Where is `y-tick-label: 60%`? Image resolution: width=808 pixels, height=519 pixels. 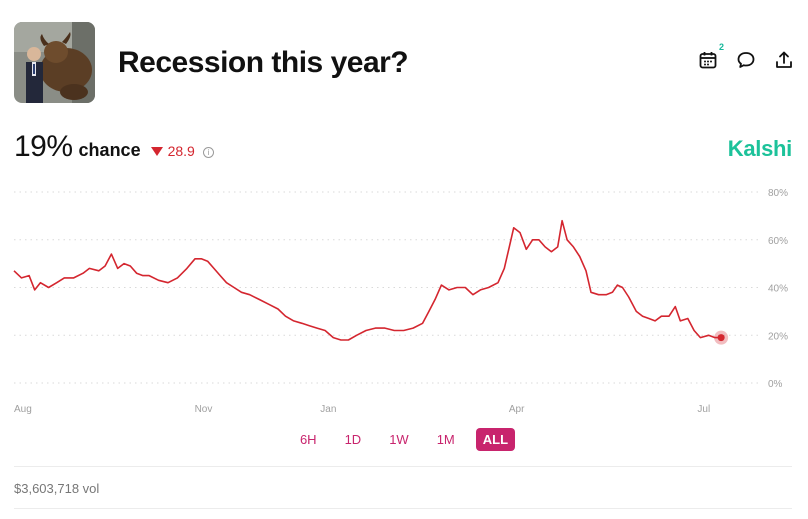 y-tick-label: 60% is located at coordinates (778, 241).